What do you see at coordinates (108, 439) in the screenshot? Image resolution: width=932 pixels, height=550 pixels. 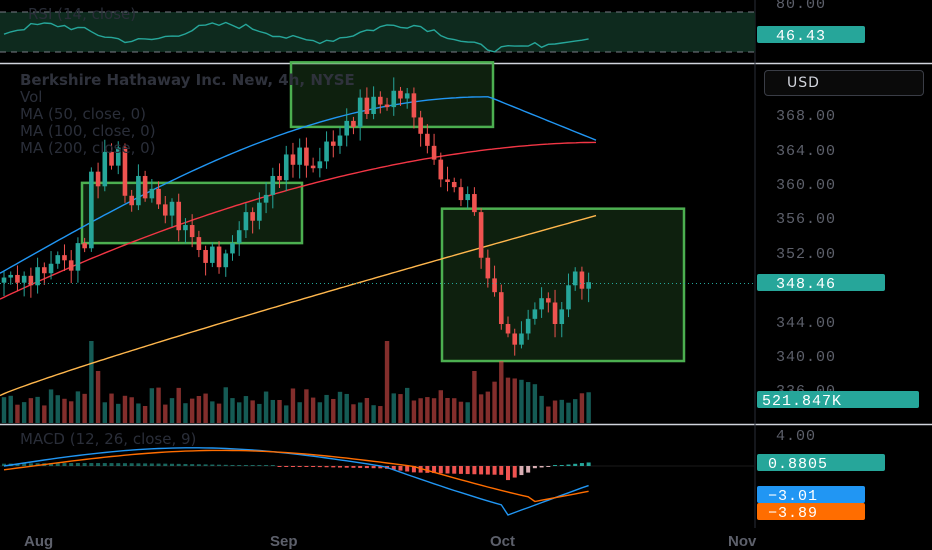 I see `macd-legend: MACD (12, 26, close, 9)` at bounding box center [108, 439].